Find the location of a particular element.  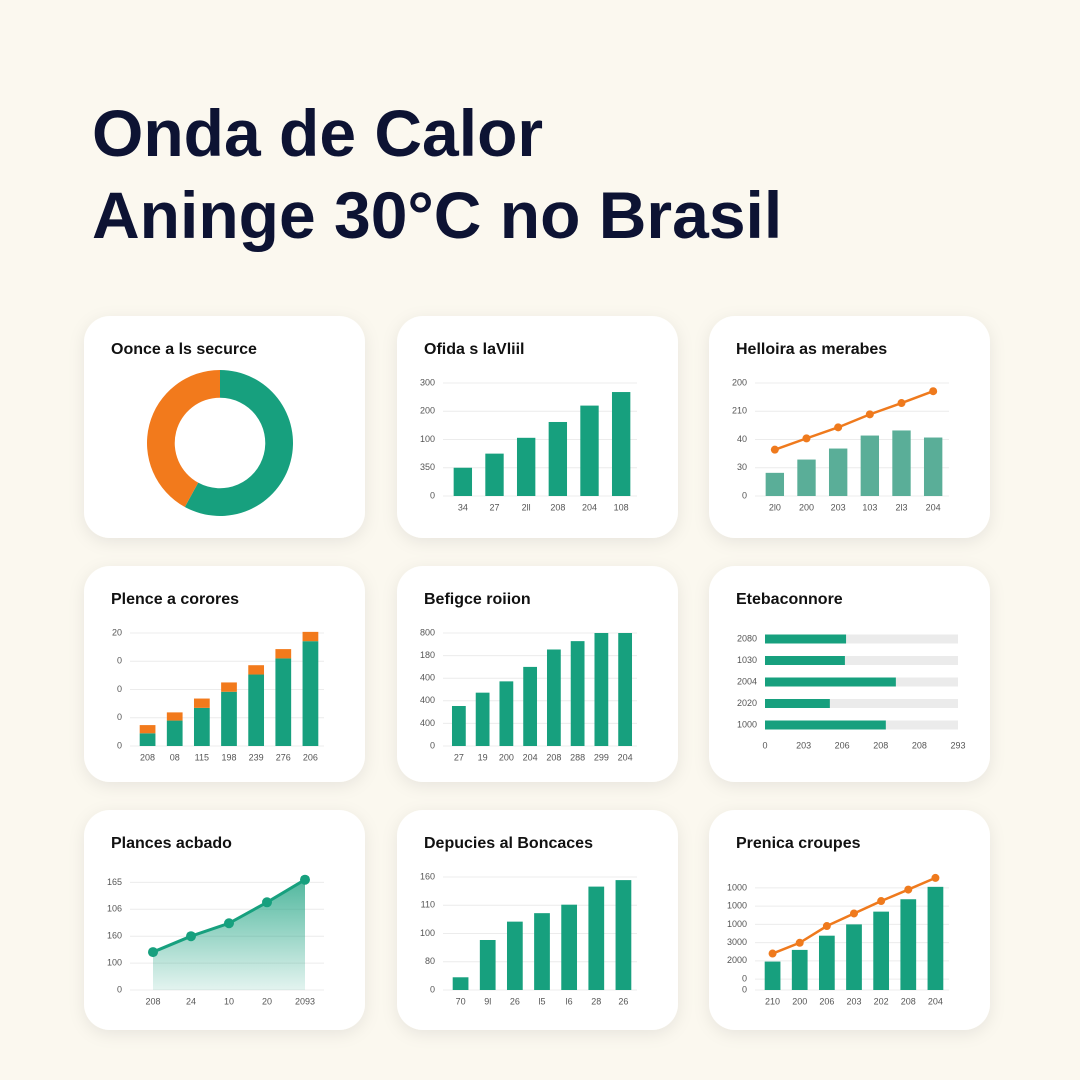

x-tick-label: 108 is located at coordinates (621, 507).